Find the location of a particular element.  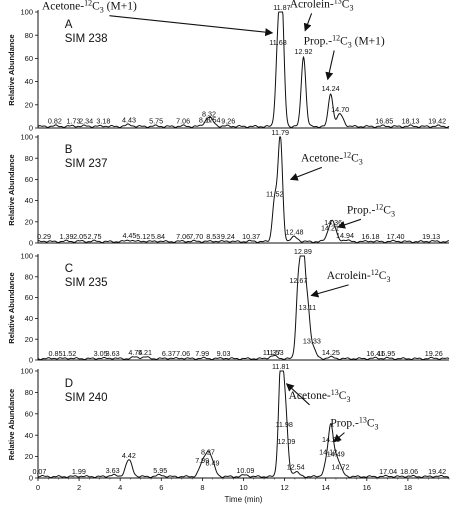

peak-label: 12.54 is located at coordinates (296, 467).